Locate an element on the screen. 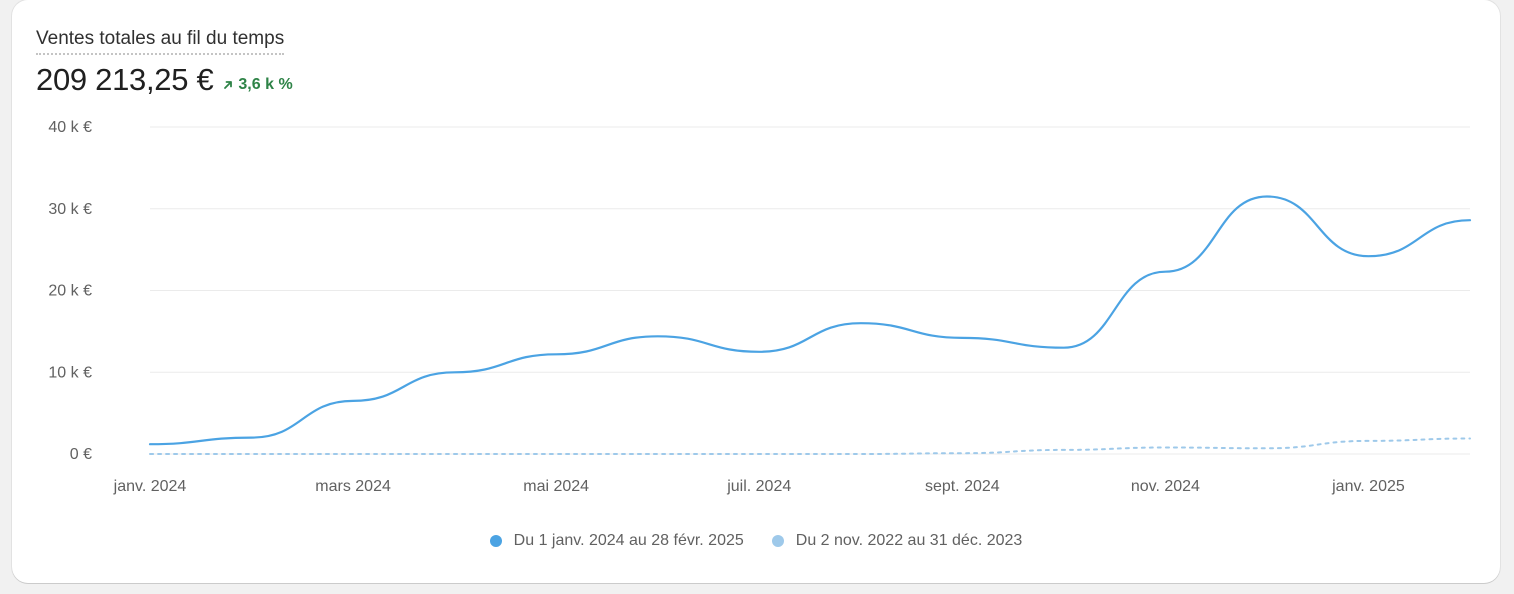  x-tick-label: juil. 2024 is located at coordinates (758, 486).